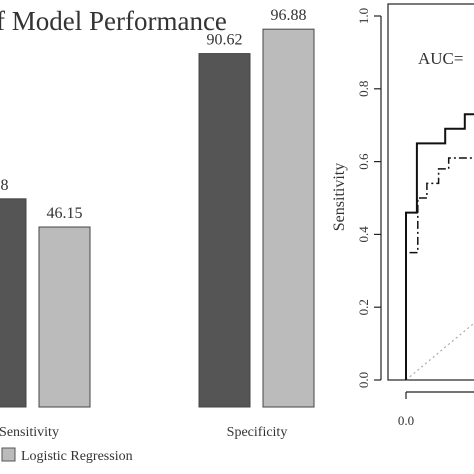 The width and height of the screenshot is (474, 474). I want to click on roc-curve-group, so click(439, 247).